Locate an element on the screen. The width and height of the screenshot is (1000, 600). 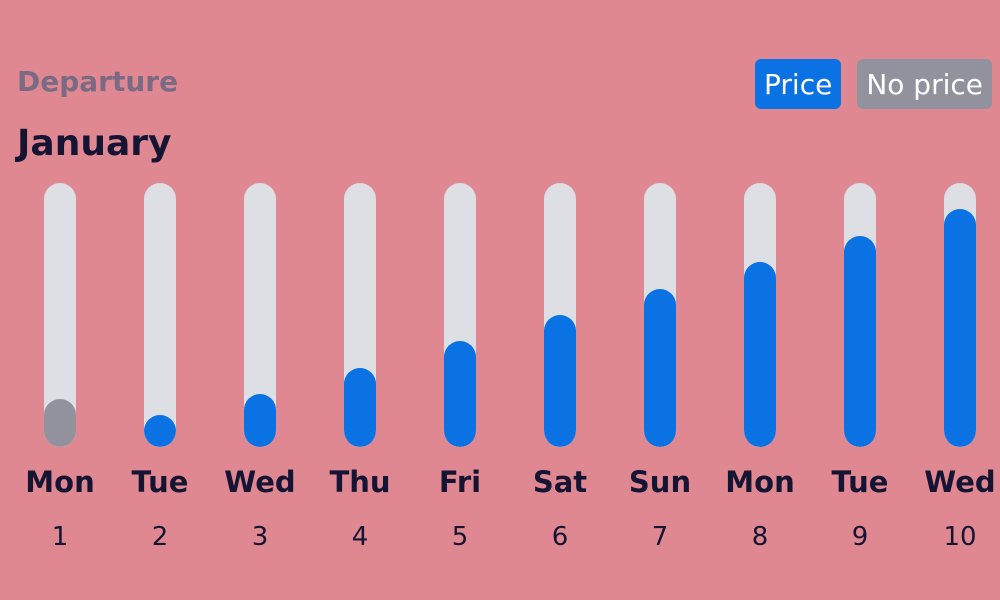
day-column: Mon 1 is located at coordinates (66, 373).